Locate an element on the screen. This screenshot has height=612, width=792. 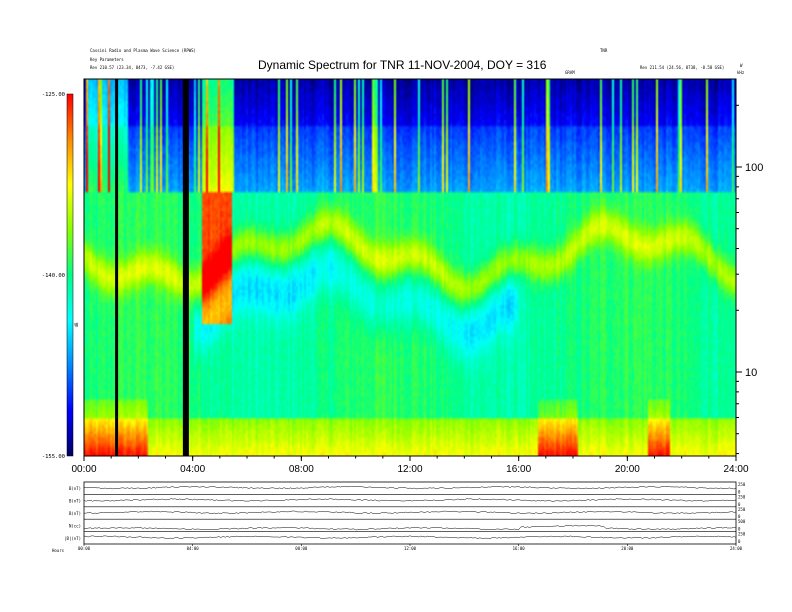
x-tick-label: 16:00 is located at coordinates (518, 469).